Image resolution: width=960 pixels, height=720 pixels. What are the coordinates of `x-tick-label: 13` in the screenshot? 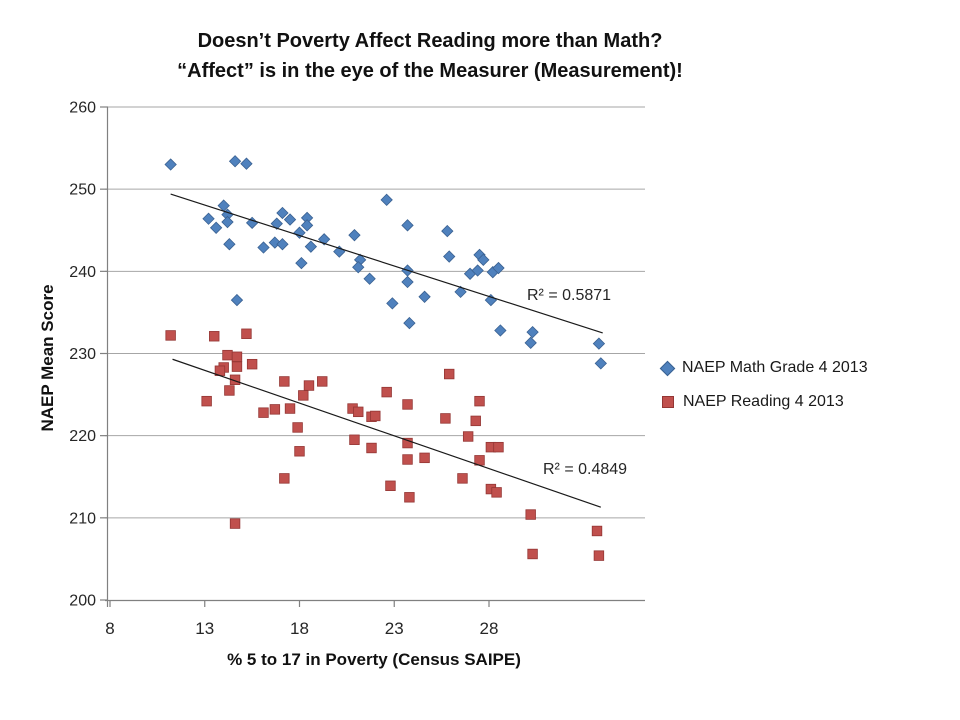 It's located at (204, 628).